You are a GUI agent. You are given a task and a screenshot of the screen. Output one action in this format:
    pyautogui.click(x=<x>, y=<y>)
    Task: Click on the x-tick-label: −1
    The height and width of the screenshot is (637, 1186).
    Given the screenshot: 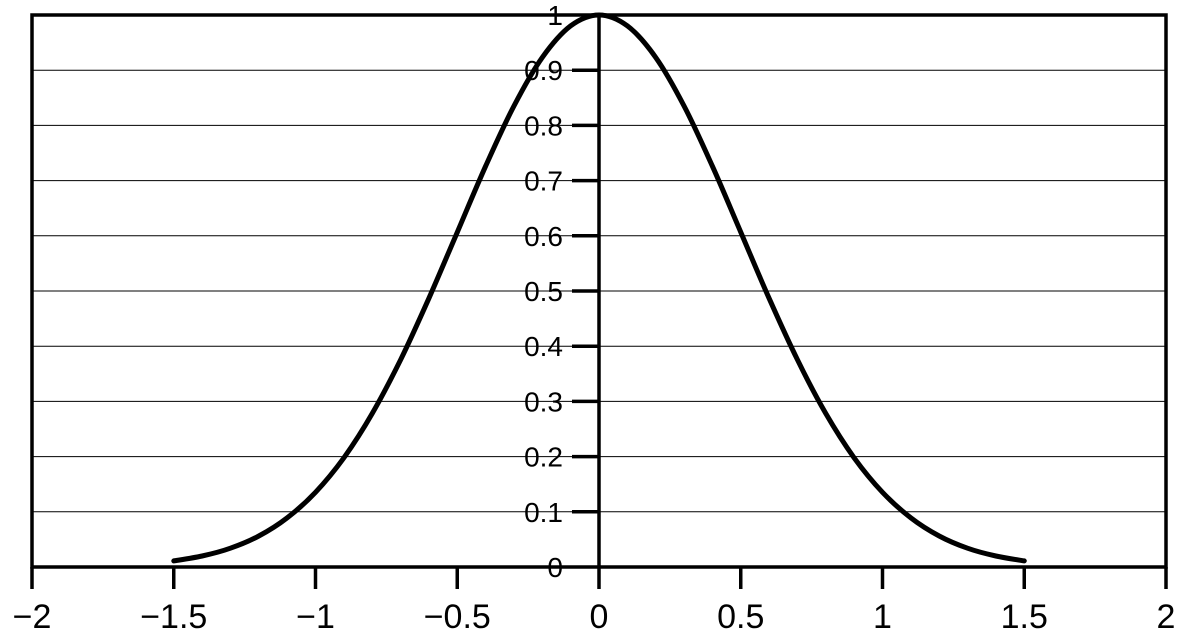 What is the action you would take?
    pyautogui.click(x=315, y=617)
    